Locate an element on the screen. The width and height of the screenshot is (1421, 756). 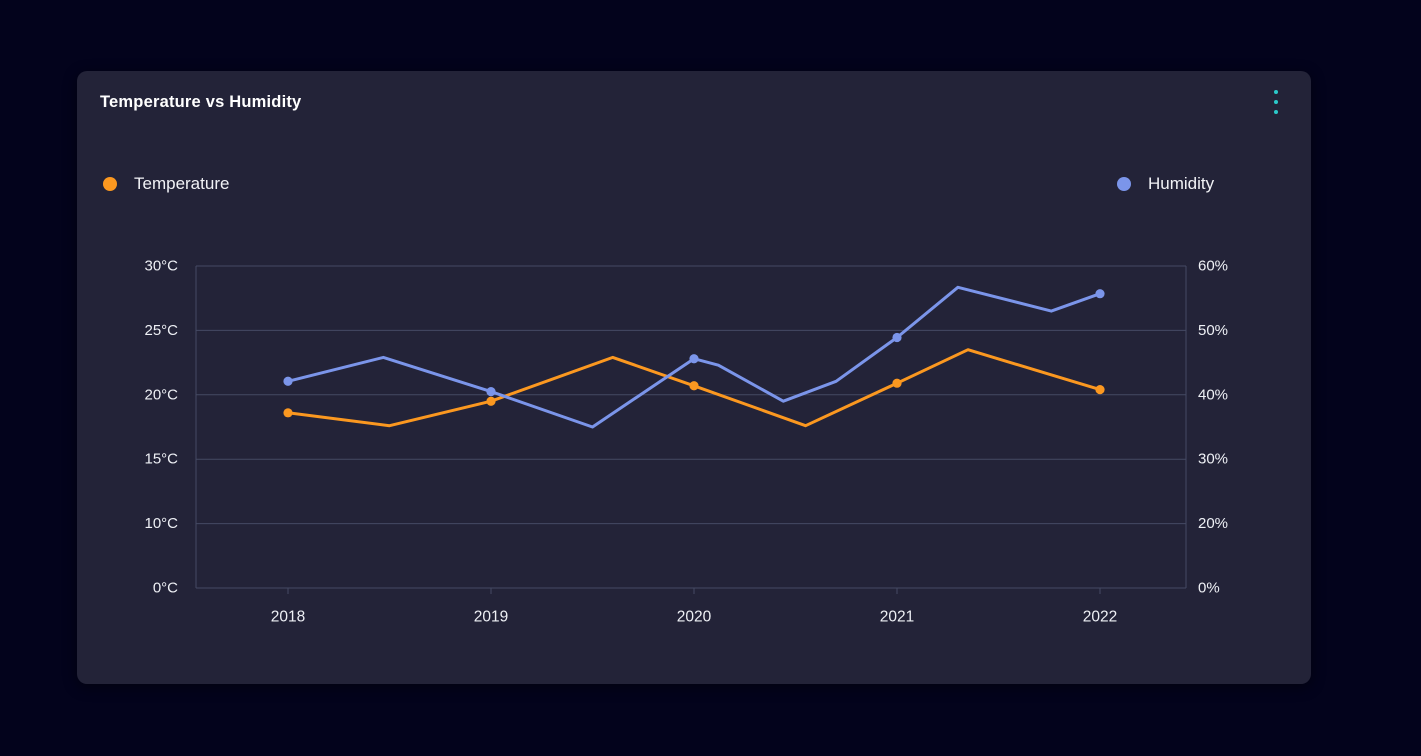
y-axis-label-left: 10°C is located at coordinates (161, 523).